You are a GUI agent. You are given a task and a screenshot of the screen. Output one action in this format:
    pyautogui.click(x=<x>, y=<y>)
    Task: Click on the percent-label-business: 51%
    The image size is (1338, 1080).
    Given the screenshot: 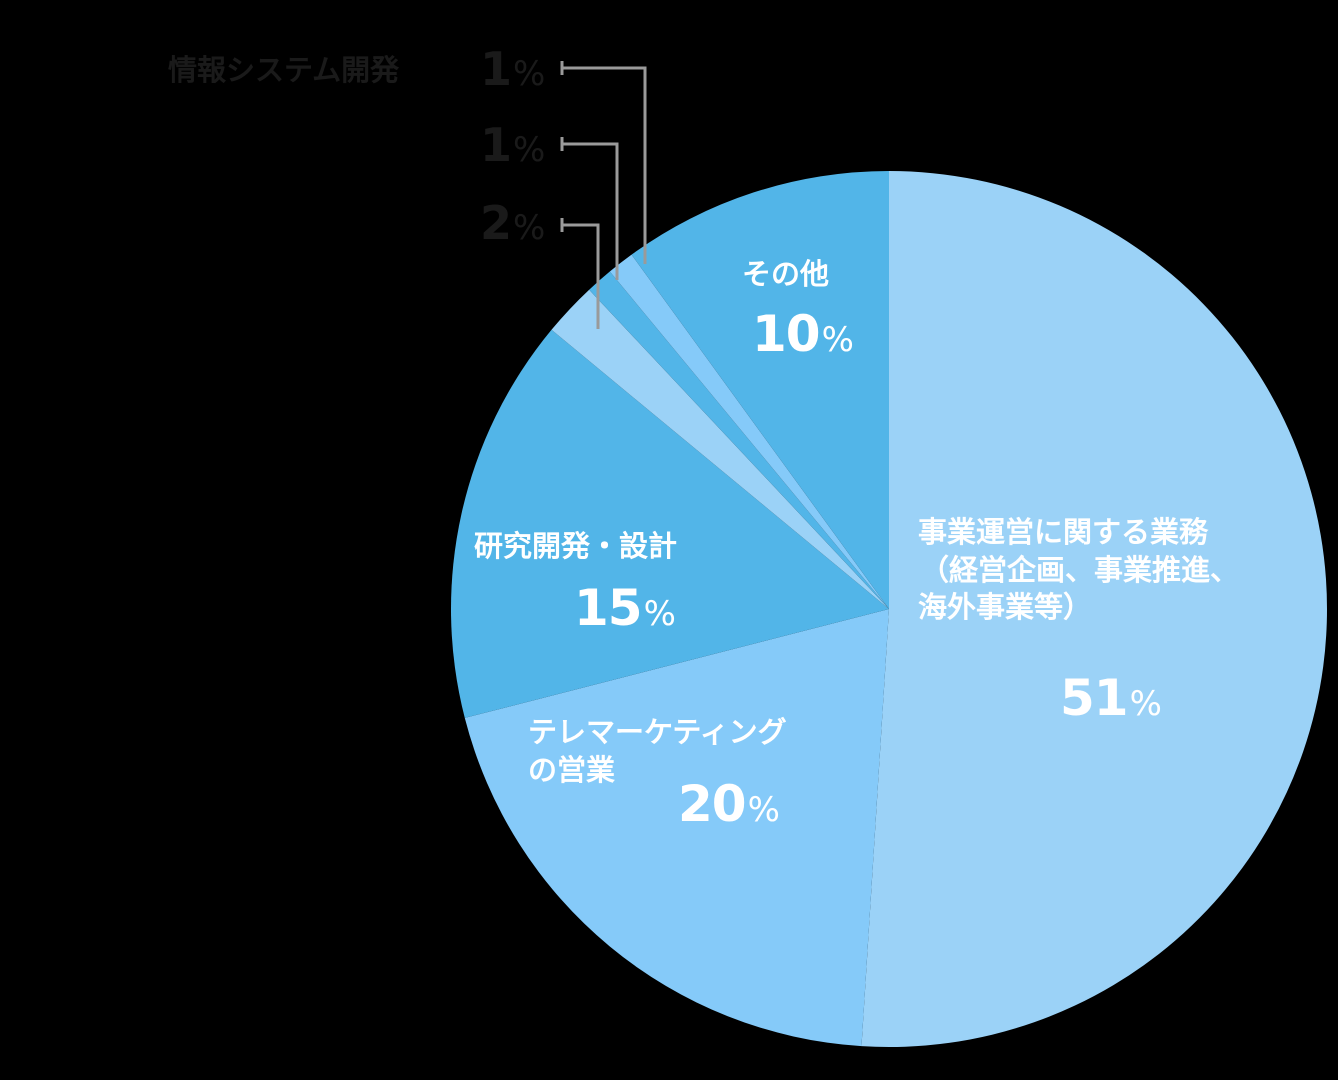 What is the action you would take?
    pyautogui.click(x=1111, y=698)
    